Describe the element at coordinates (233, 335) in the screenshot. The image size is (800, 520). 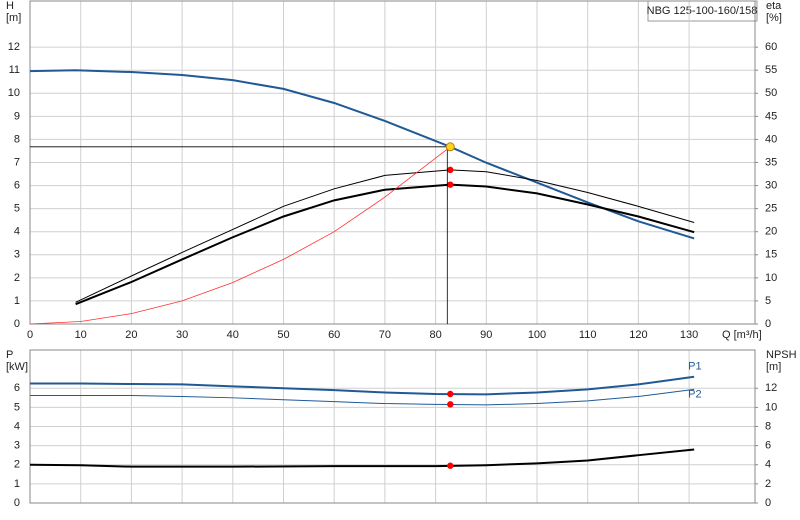
I see `x-tick-label: 40` at that location.